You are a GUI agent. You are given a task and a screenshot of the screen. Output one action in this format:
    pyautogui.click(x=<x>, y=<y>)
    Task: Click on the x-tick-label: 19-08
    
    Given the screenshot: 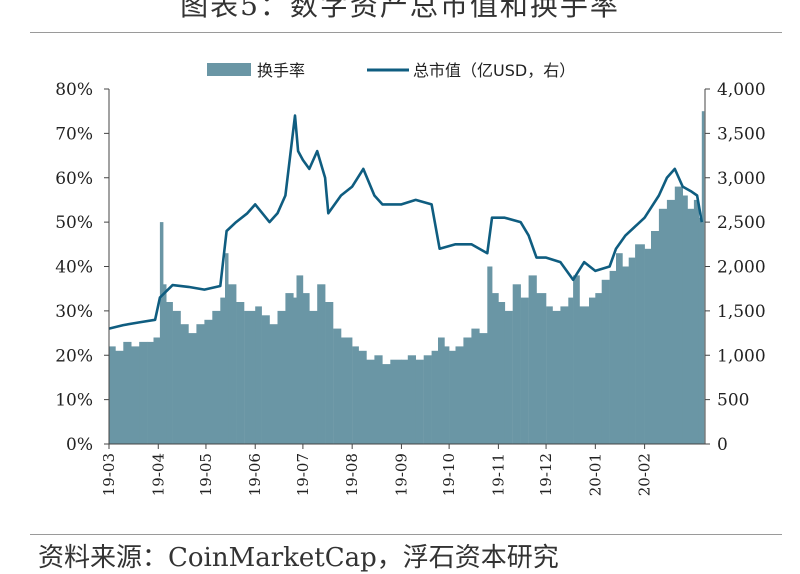 What is the action you would take?
    pyautogui.click(x=352, y=474)
    